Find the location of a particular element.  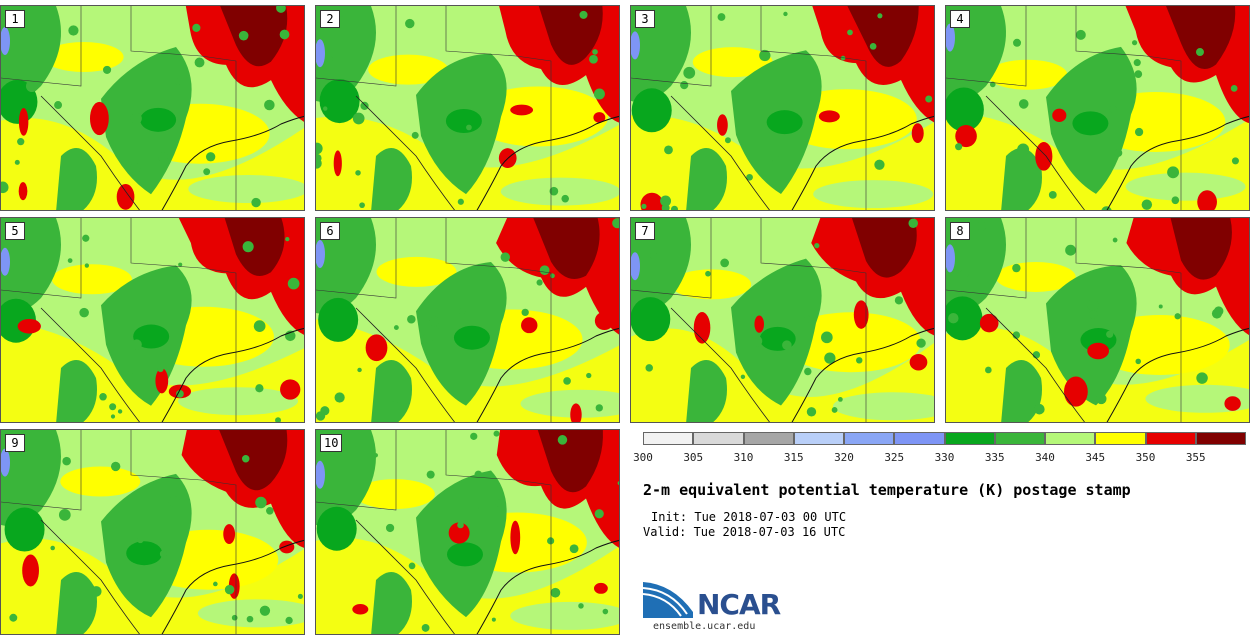

stamp-number-7: 7 is located at coordinates (645, 231).